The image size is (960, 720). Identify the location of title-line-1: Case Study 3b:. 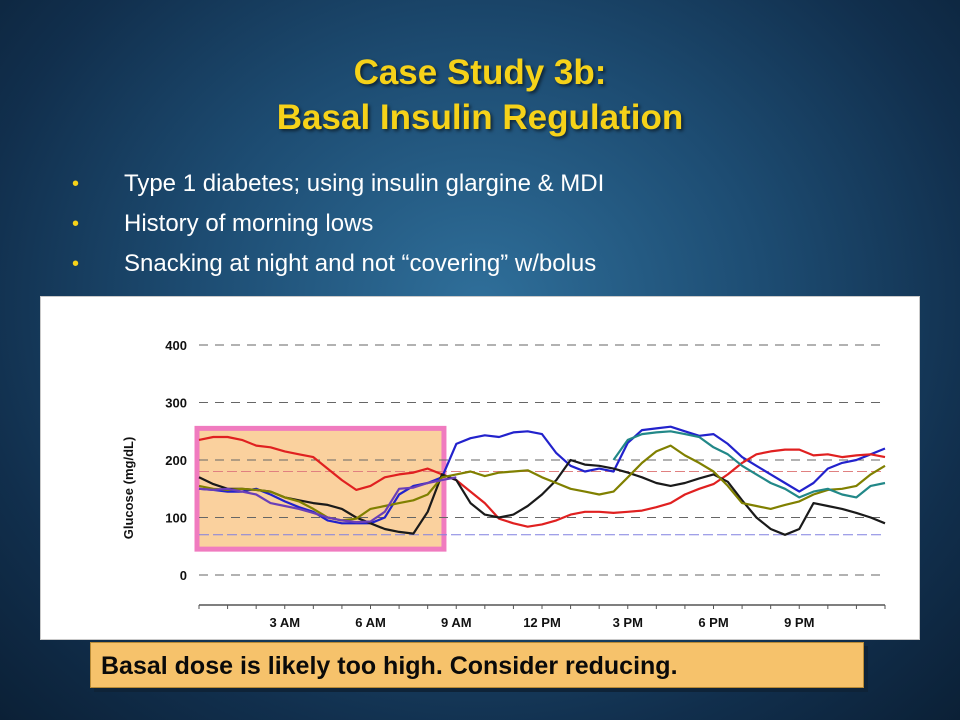
(480, 72).